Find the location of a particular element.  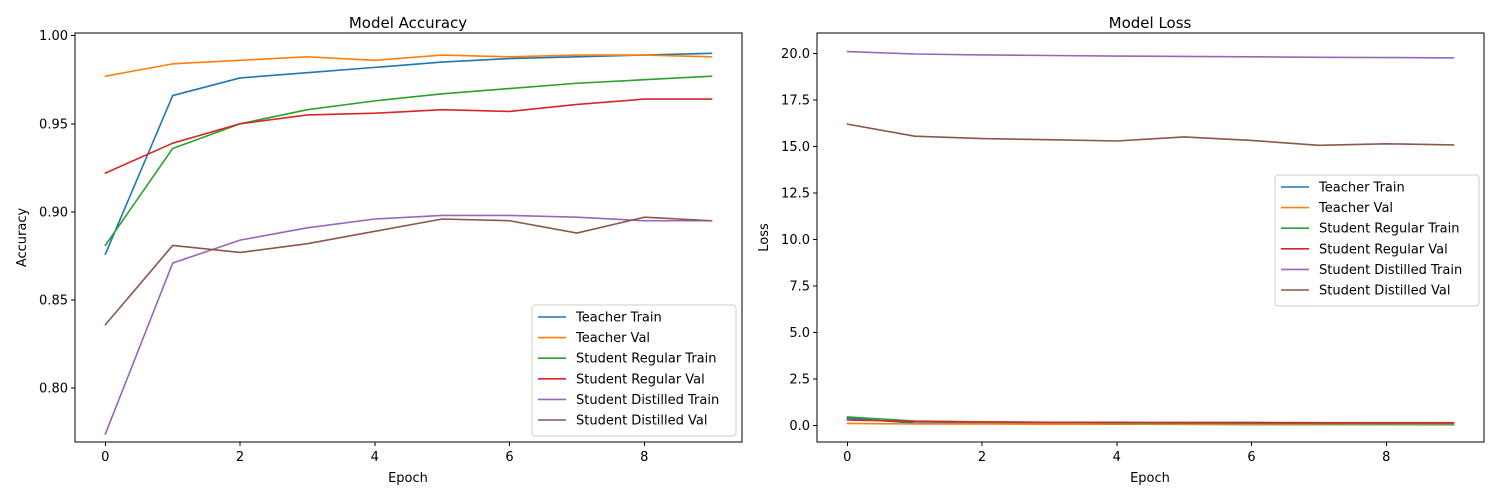

loss-legend-label-teacher-train: Teacher Train is located at coordinates (1361, 188).